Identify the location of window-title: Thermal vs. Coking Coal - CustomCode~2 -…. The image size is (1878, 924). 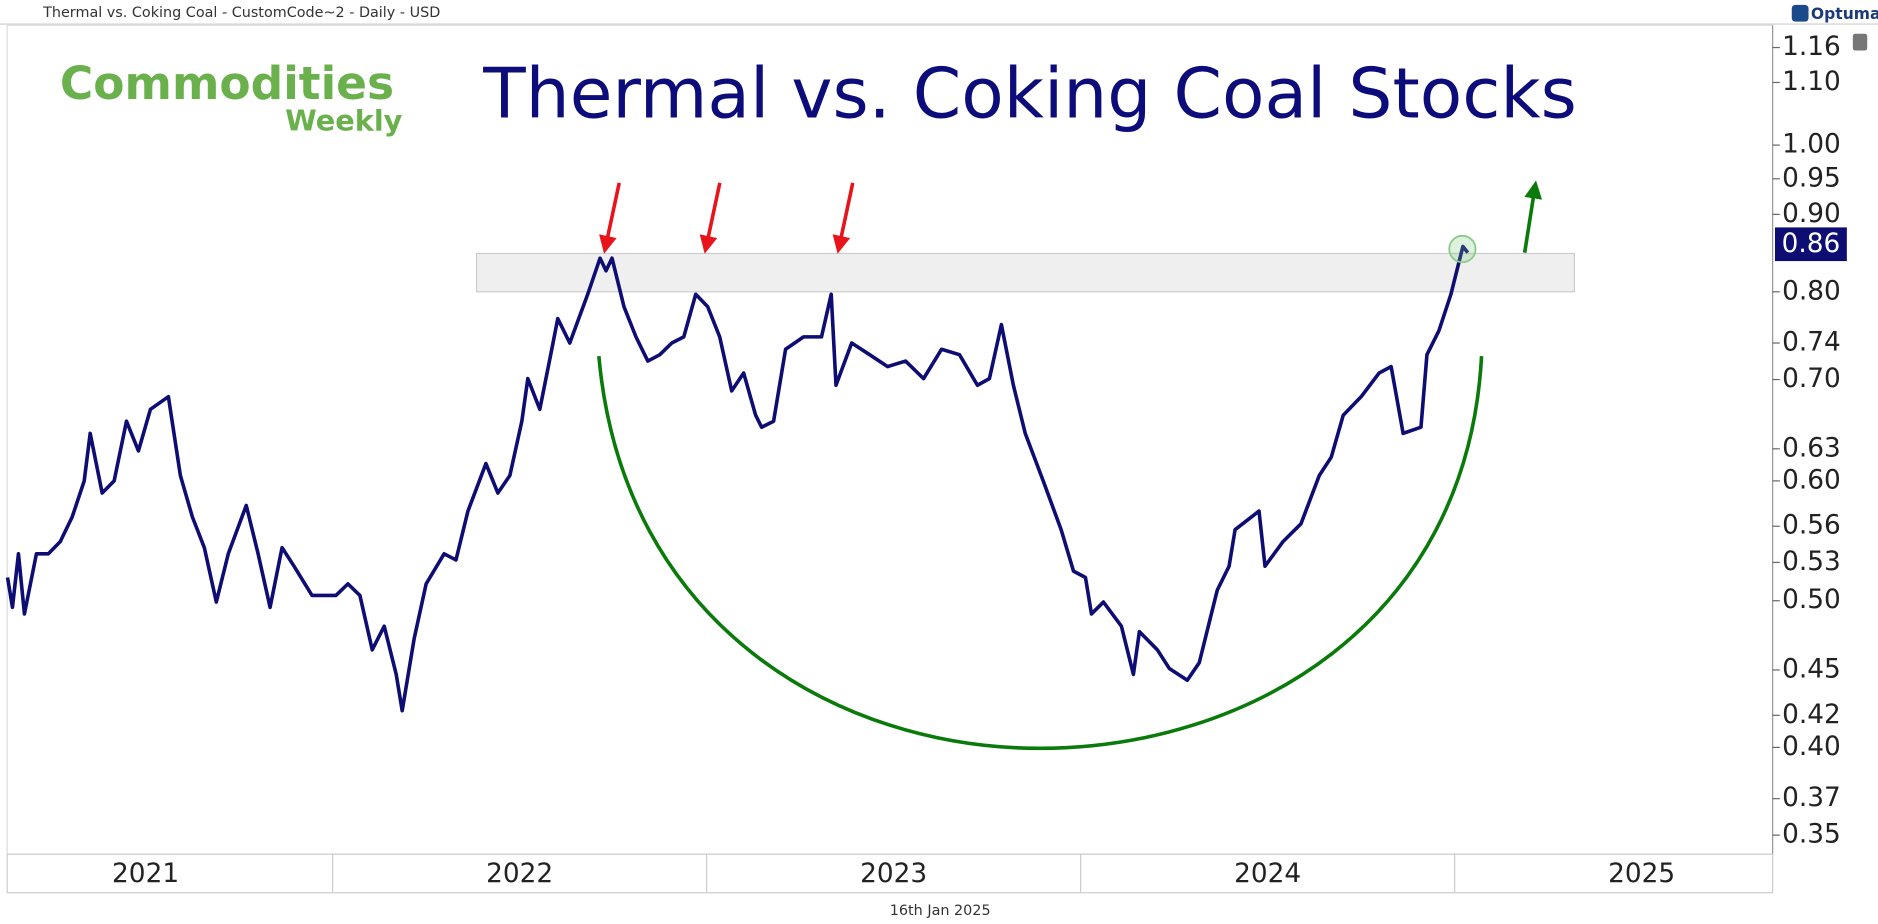
(241, 13).